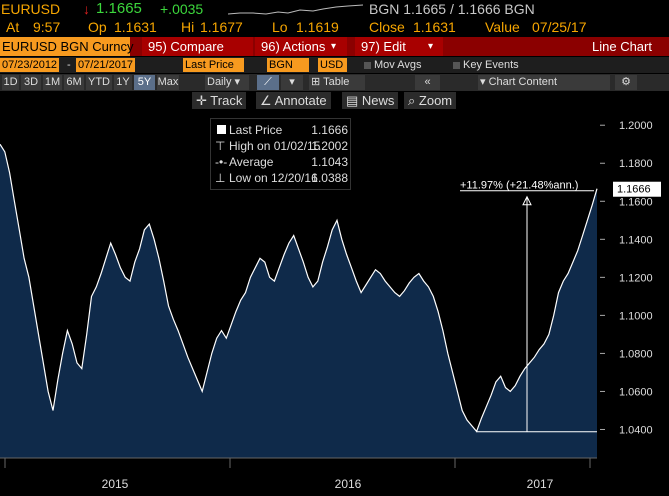  What do you see at coordinates (221, 27) in the screenshot?
I see `high-value: 1.1677` at bounding box center [221, 27].